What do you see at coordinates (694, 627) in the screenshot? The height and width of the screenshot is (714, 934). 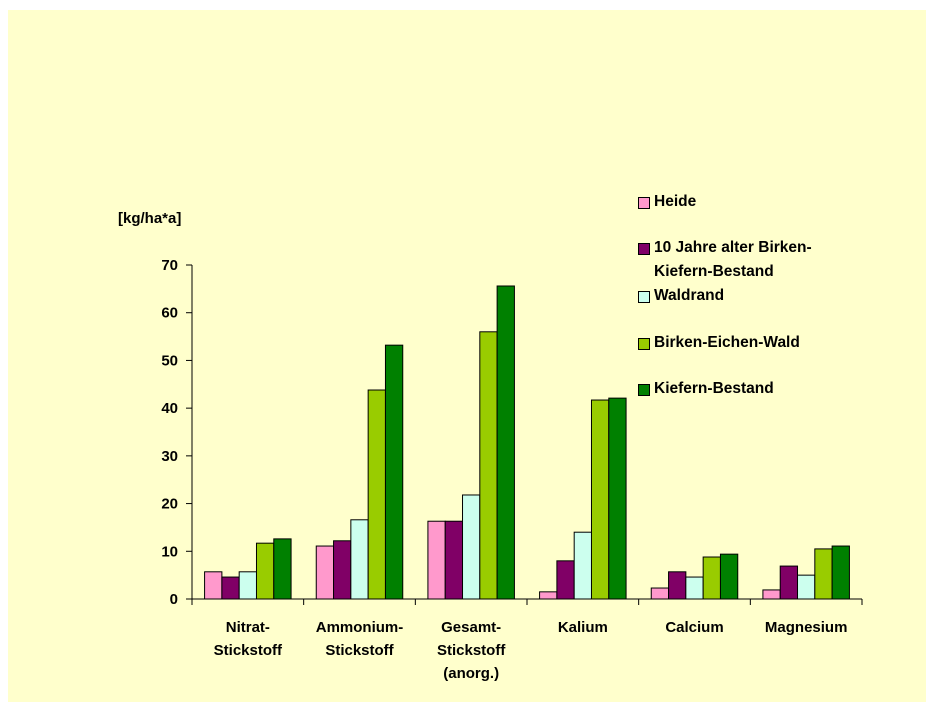 I see `x-tick-label: Calcium` at bounding box center [694, 627].